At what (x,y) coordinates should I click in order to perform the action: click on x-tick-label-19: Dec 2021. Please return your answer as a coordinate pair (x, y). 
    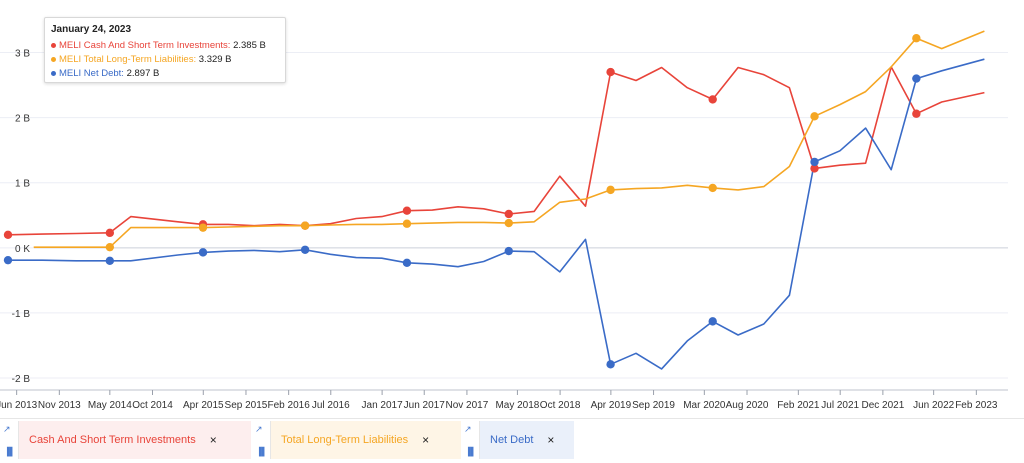
    Looking at the image, I should click on (882, 405).